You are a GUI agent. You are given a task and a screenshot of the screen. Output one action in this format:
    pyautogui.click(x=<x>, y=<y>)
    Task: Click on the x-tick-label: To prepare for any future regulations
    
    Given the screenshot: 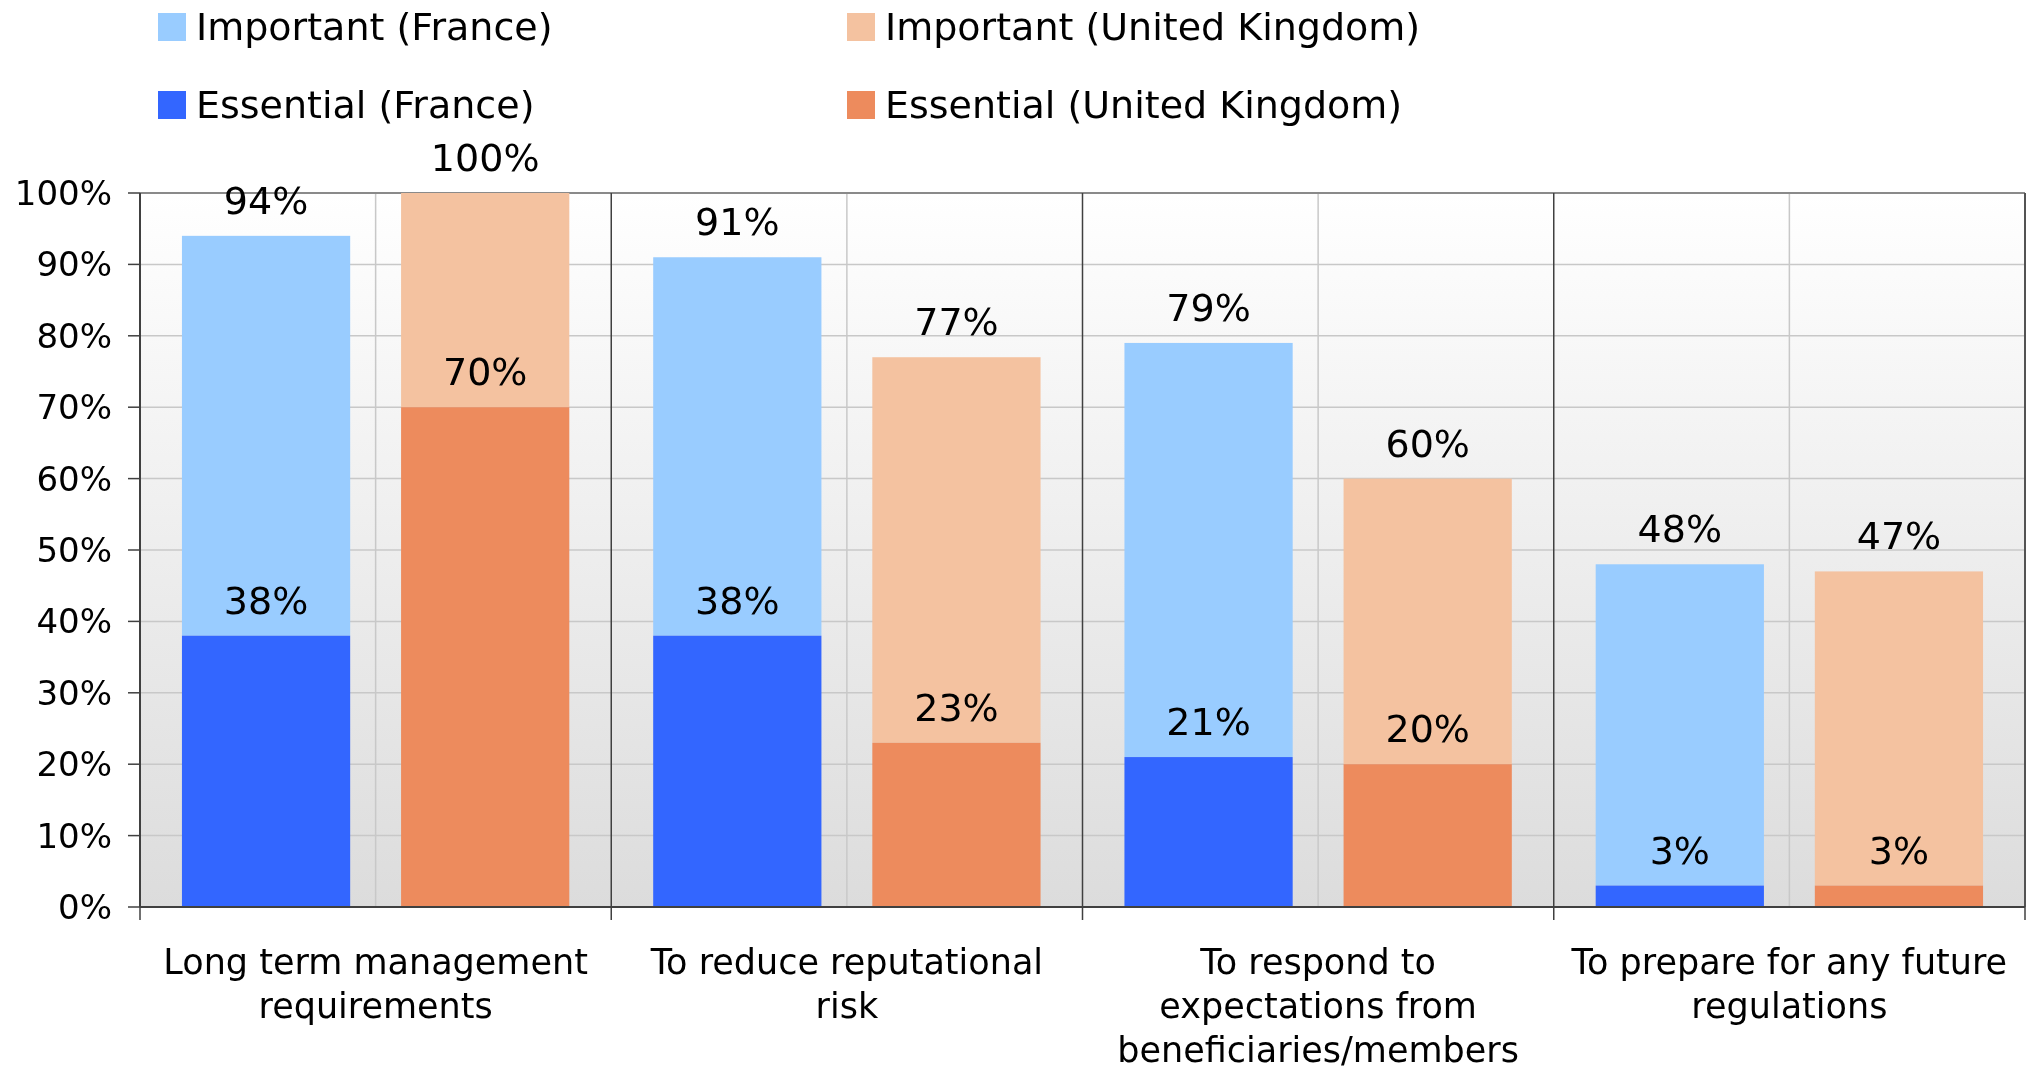 What is the action you would take?
    pyautogui.click(x=1789, y=984)
    